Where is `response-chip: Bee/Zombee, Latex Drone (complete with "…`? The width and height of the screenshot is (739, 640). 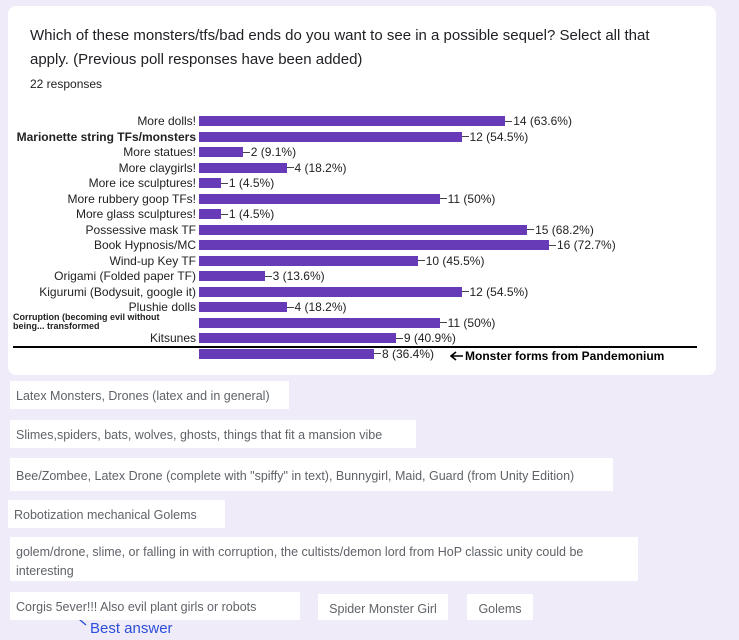
response-chip: Bee/Zombee, Latex Drone (complete with "… is located at coordinates (311, 474).